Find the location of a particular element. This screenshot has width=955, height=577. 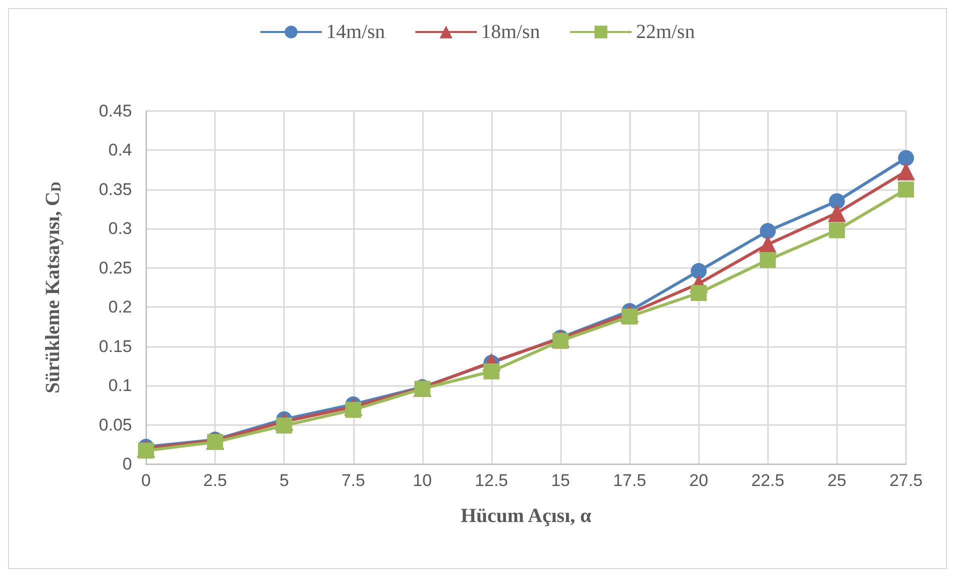

x-tick-label: 10 is located at coordinates (422, 480).